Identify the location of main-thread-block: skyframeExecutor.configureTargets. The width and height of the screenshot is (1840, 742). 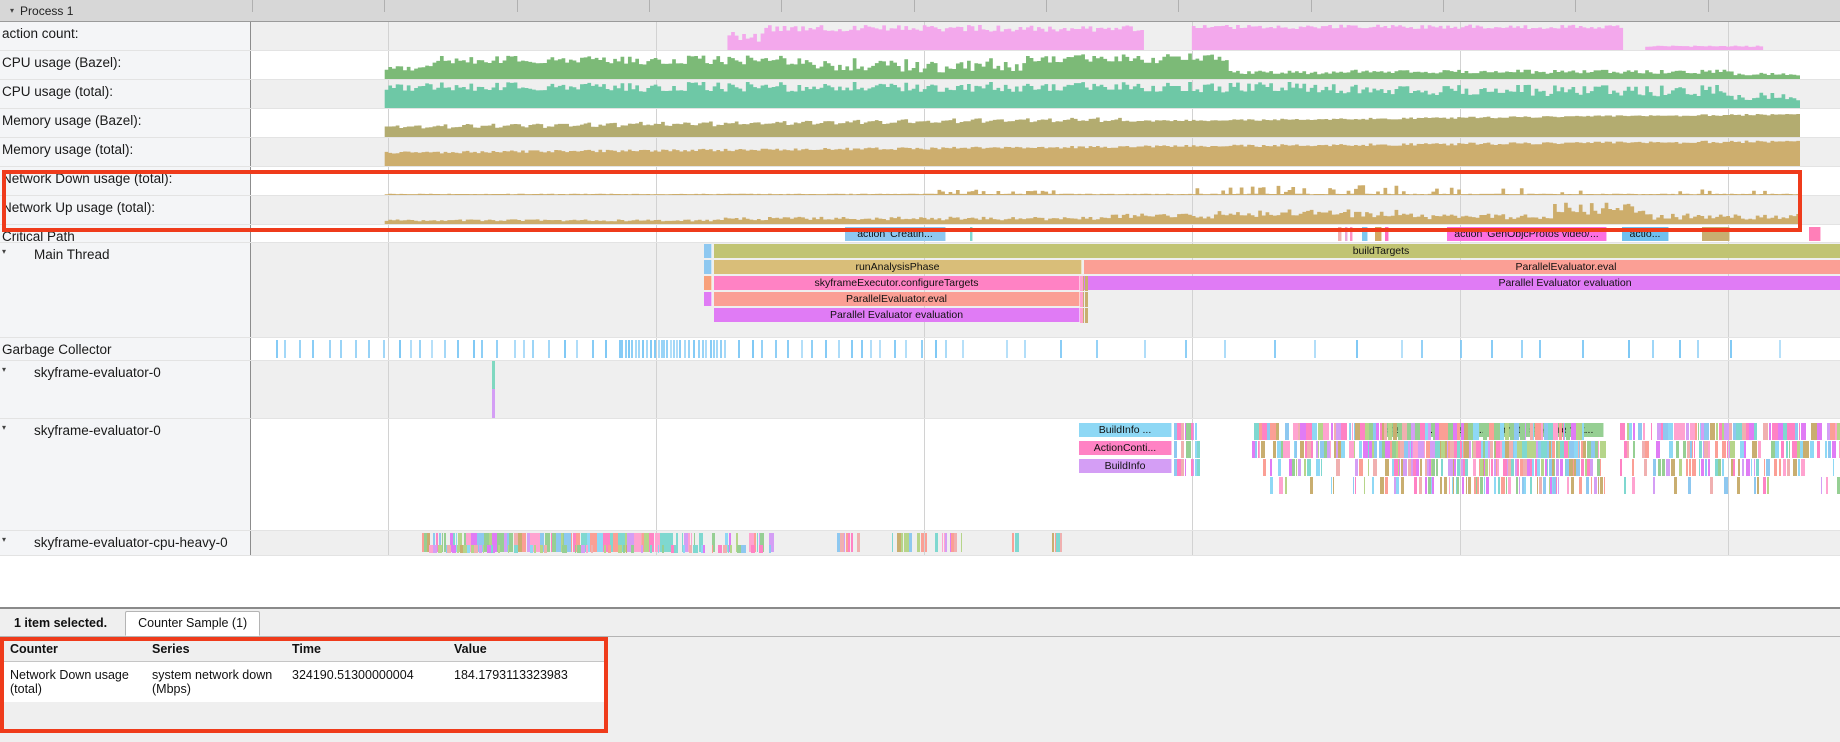
(897, 283).